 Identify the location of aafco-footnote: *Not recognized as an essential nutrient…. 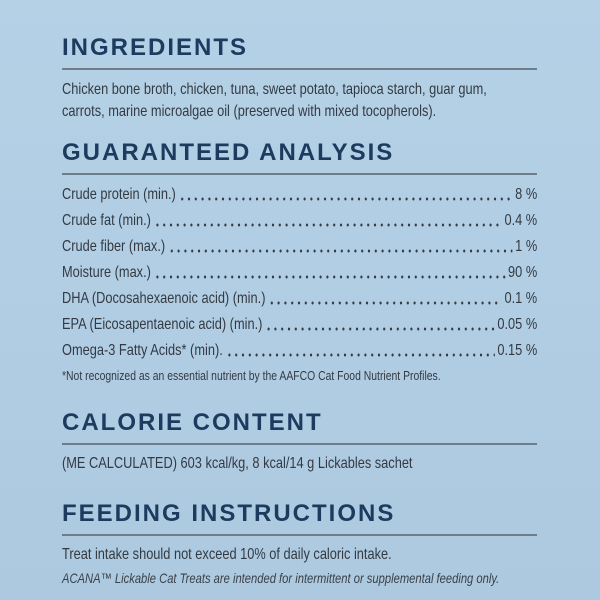
(251, 375).